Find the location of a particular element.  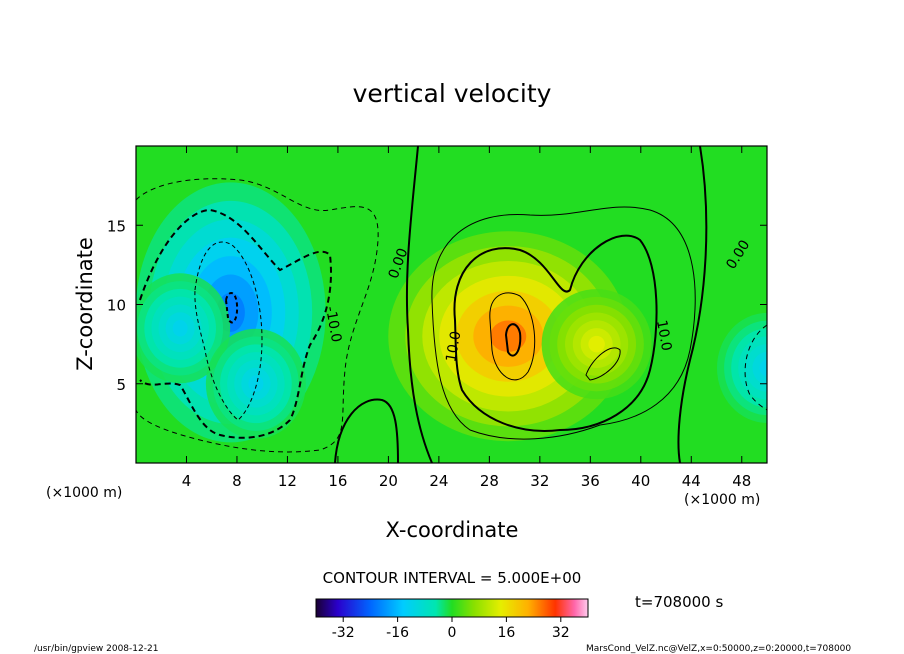

colorbar-ticks: -32 -16 0 16 32 is located at coordinates (451, 629).